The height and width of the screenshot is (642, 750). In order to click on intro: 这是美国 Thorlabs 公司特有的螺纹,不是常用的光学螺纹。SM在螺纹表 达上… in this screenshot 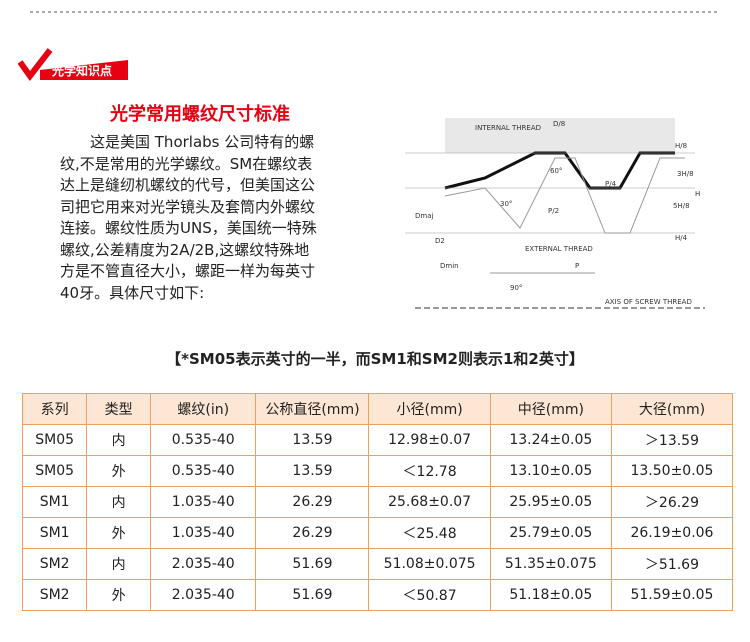, I will do `click(210, 218)`.